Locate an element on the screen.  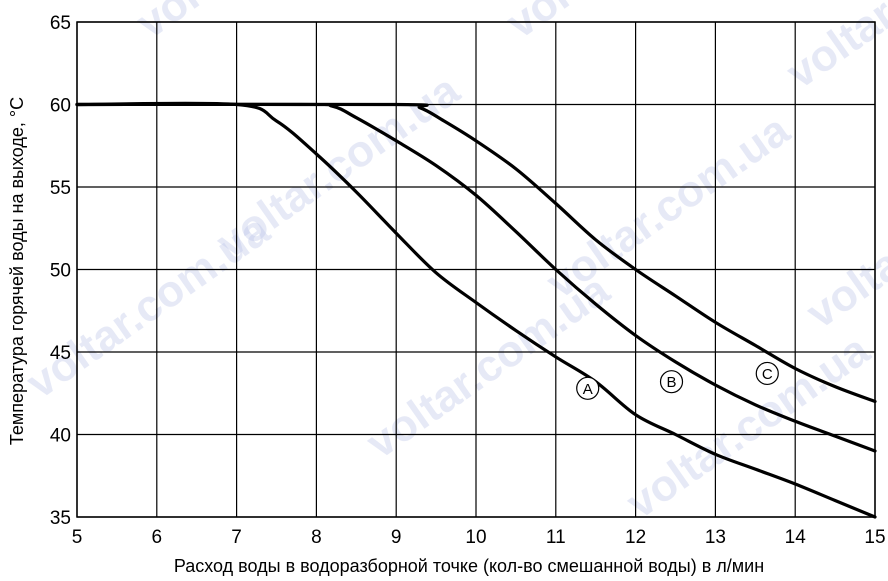
curve-label-a: A is located at coordinates (588, 388).